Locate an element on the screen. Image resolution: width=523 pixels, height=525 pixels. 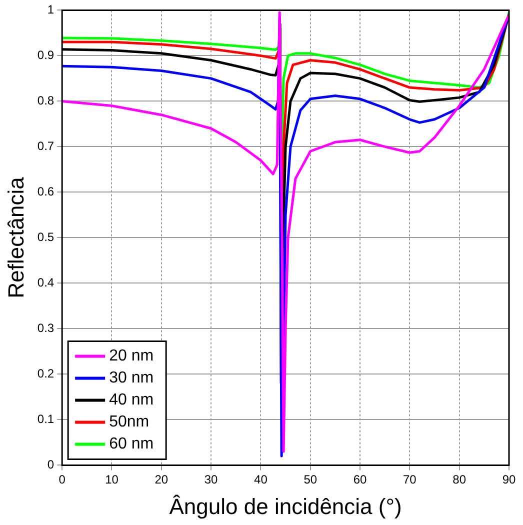
legend-label: 40 nm is located at coordinates (131, 400).